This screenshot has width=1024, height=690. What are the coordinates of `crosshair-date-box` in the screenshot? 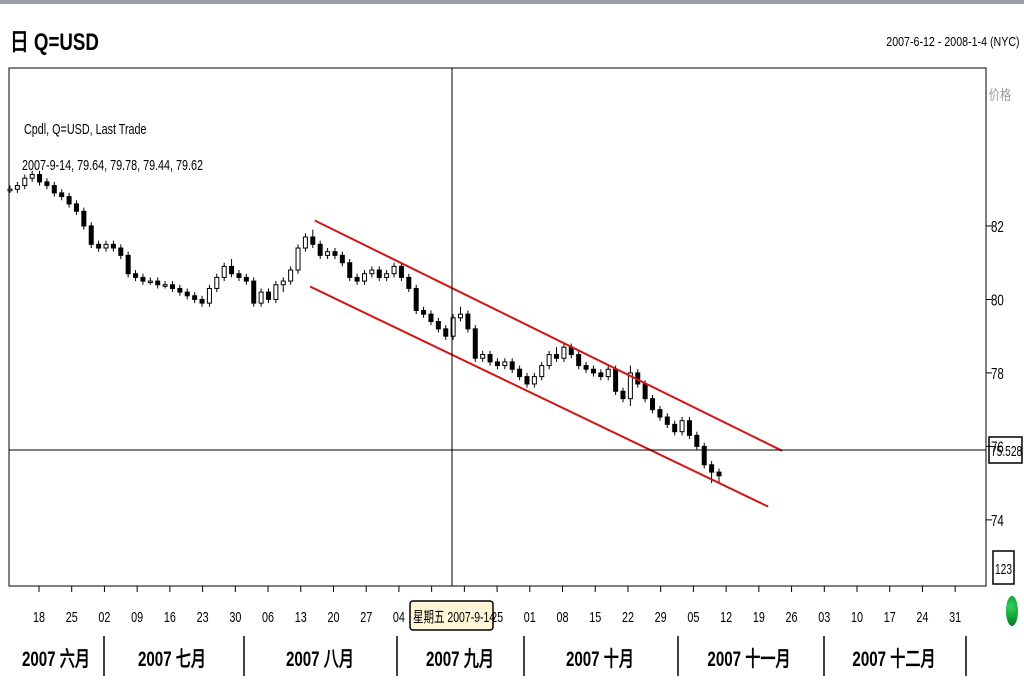 It's located at (451, 615).